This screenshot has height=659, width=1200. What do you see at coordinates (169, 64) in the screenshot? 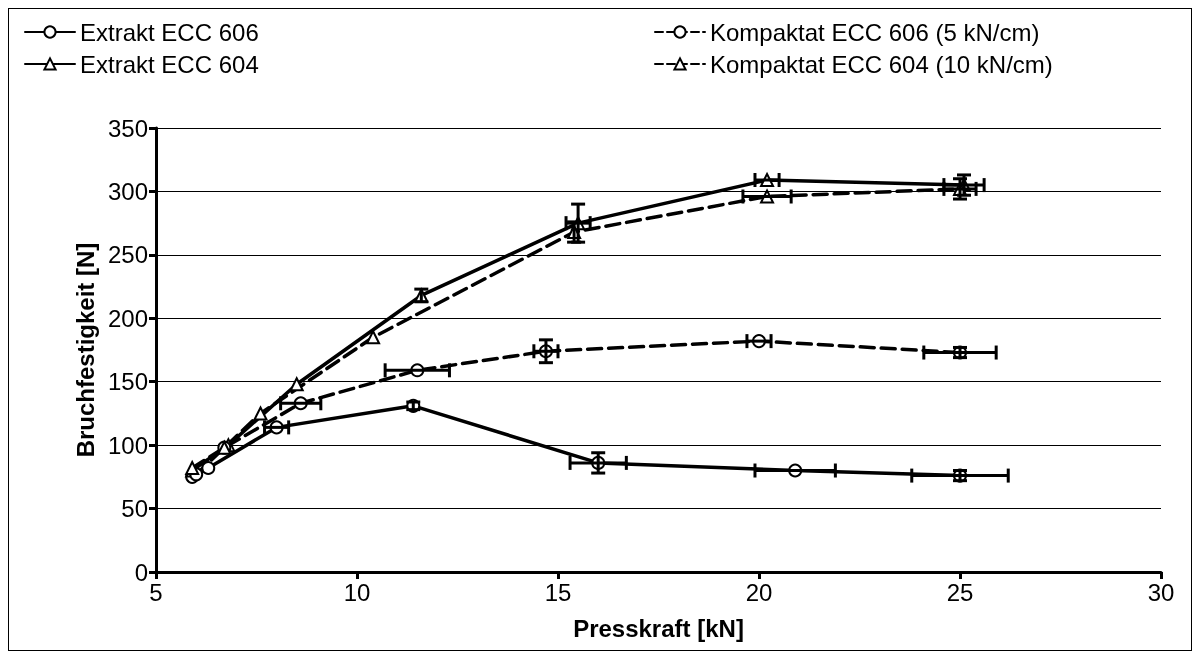
I see `legend-label: Extrakt ECC 604` at bounding box center [169, 64].